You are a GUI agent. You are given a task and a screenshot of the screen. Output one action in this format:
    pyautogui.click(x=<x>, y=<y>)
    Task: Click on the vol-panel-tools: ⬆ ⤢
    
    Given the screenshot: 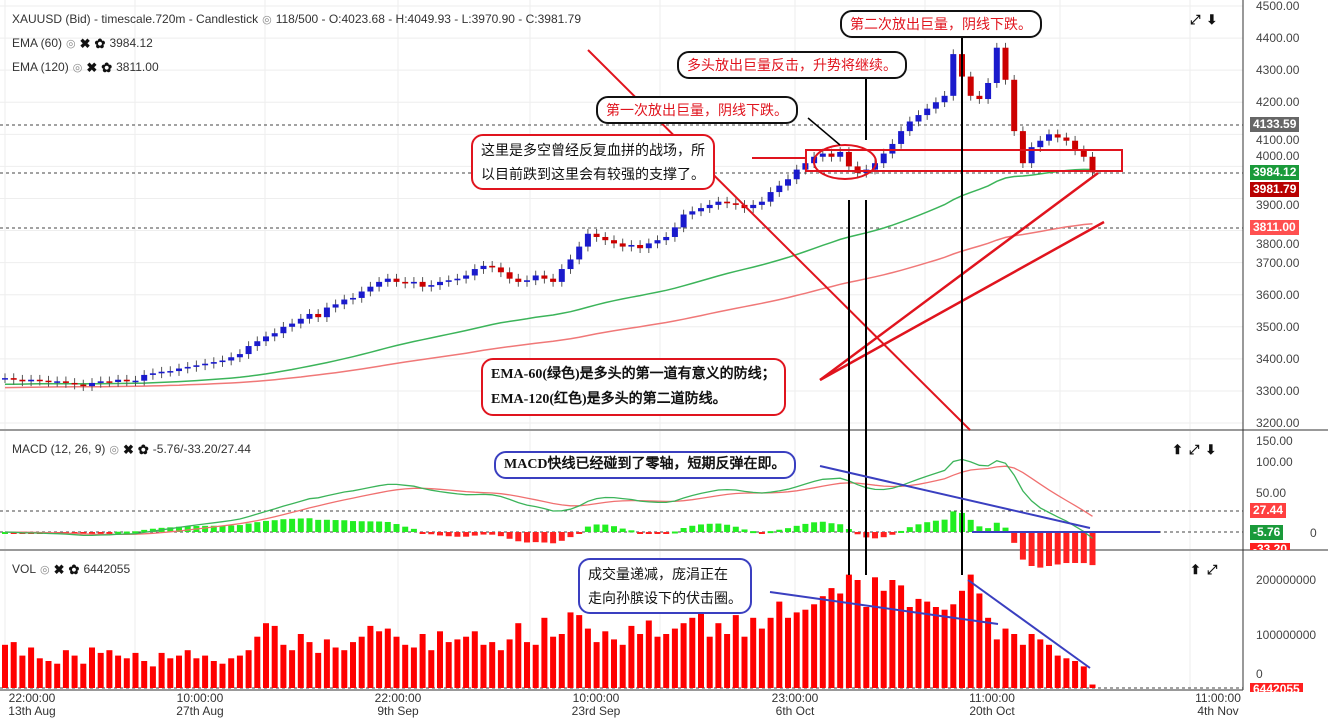 What is the action you would take?
    pyautogui.click(x=1203, y=570)
    